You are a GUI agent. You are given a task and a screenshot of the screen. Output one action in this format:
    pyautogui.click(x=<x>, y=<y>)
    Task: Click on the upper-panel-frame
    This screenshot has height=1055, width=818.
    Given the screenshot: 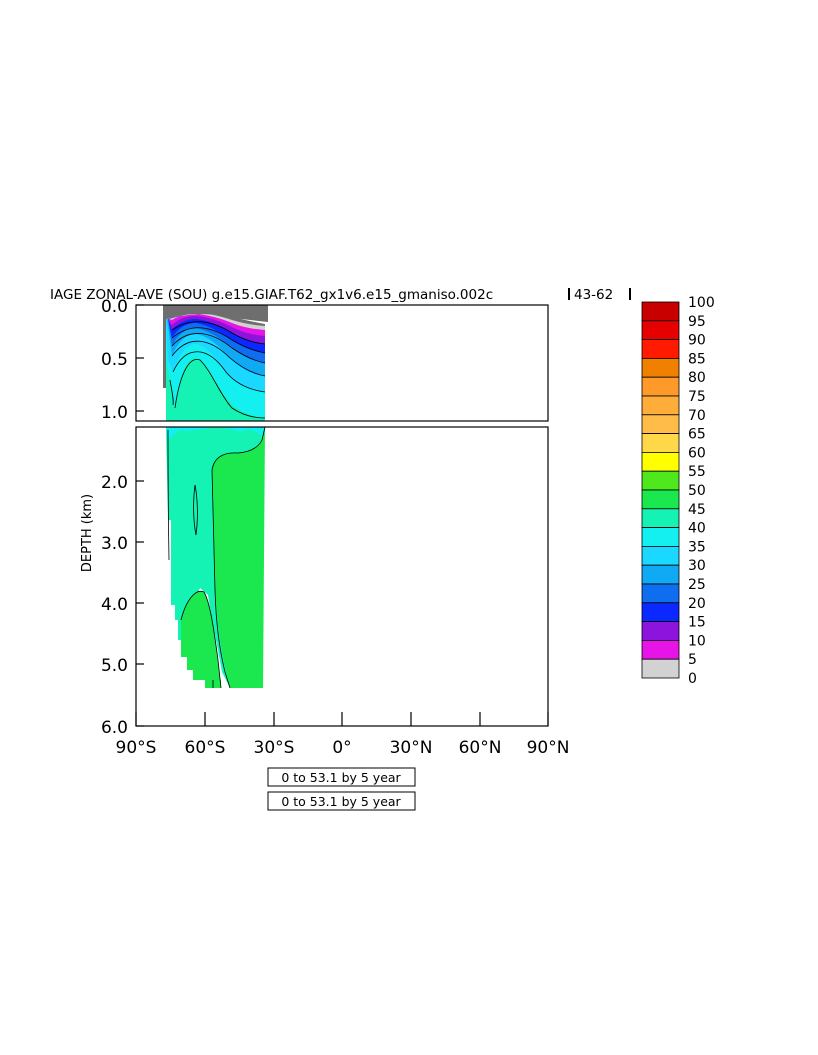 What is the action you would take?
    pyautogui.click(x=342, y=363)
    